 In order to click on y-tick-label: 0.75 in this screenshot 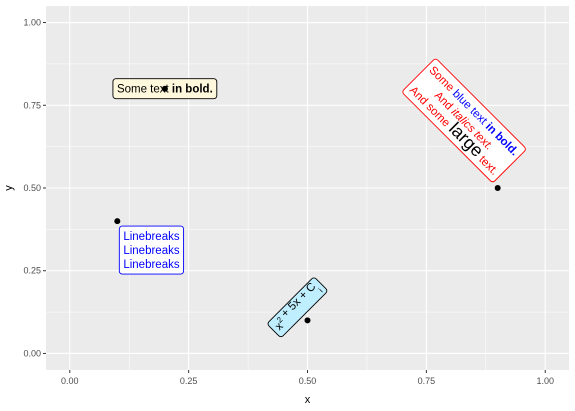, I will do `click(32, 105)`.